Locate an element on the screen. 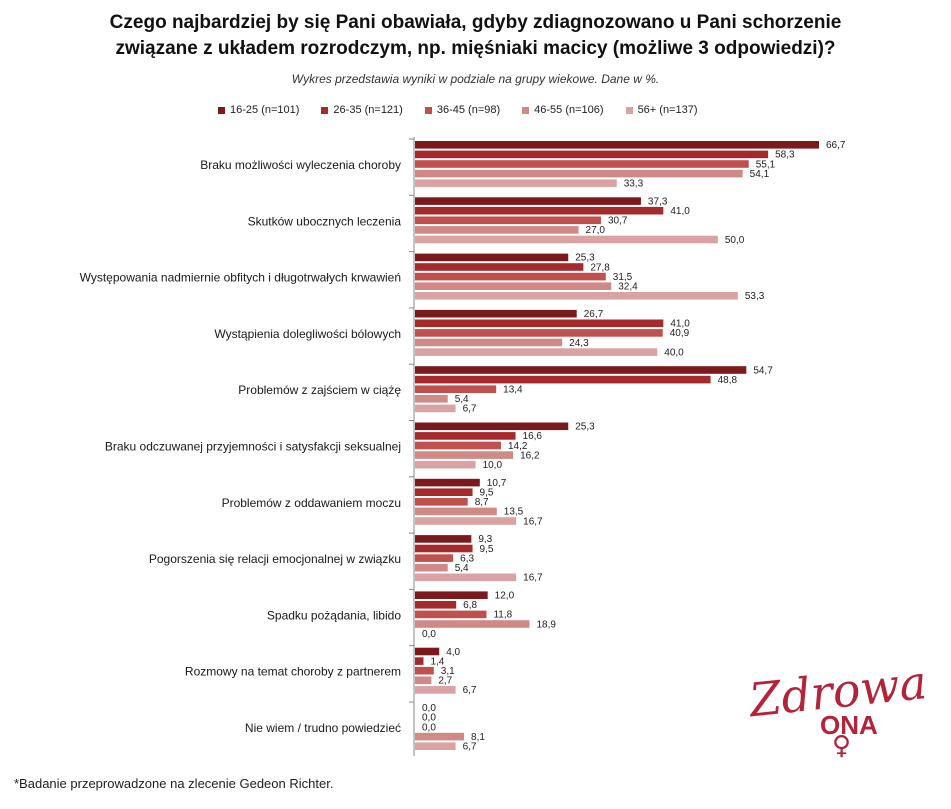 This screenshot has width=951, height=809. data-label: 10,0 is located at coordinates (493, 465).